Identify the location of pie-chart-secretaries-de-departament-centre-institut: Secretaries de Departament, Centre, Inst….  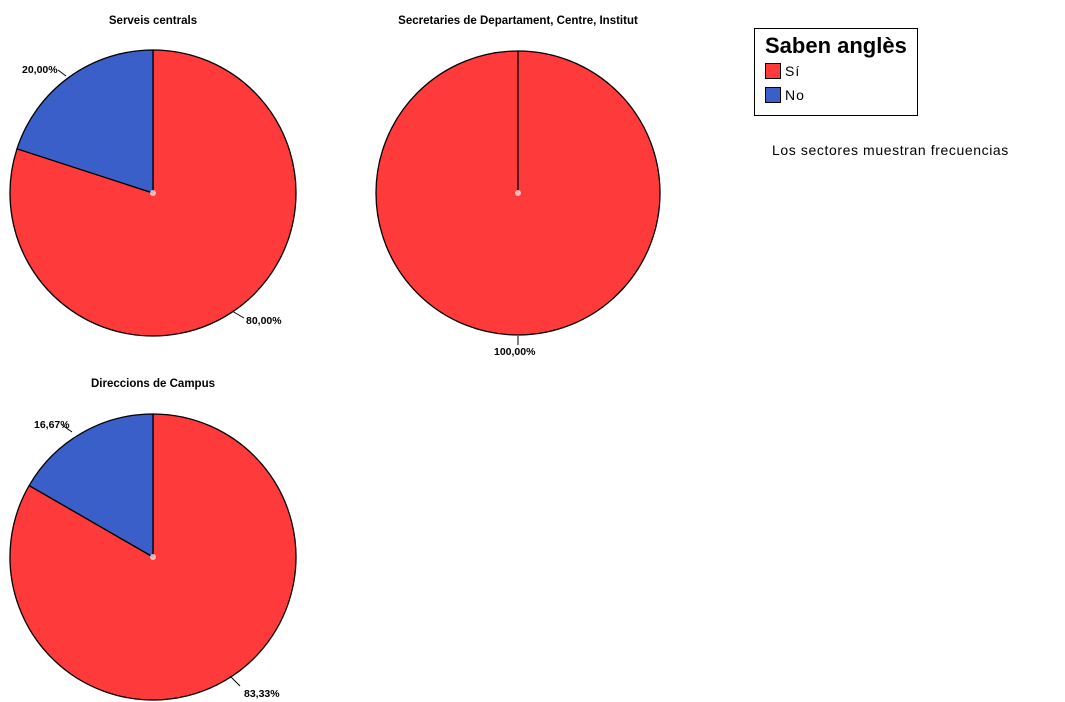
(518, 186).